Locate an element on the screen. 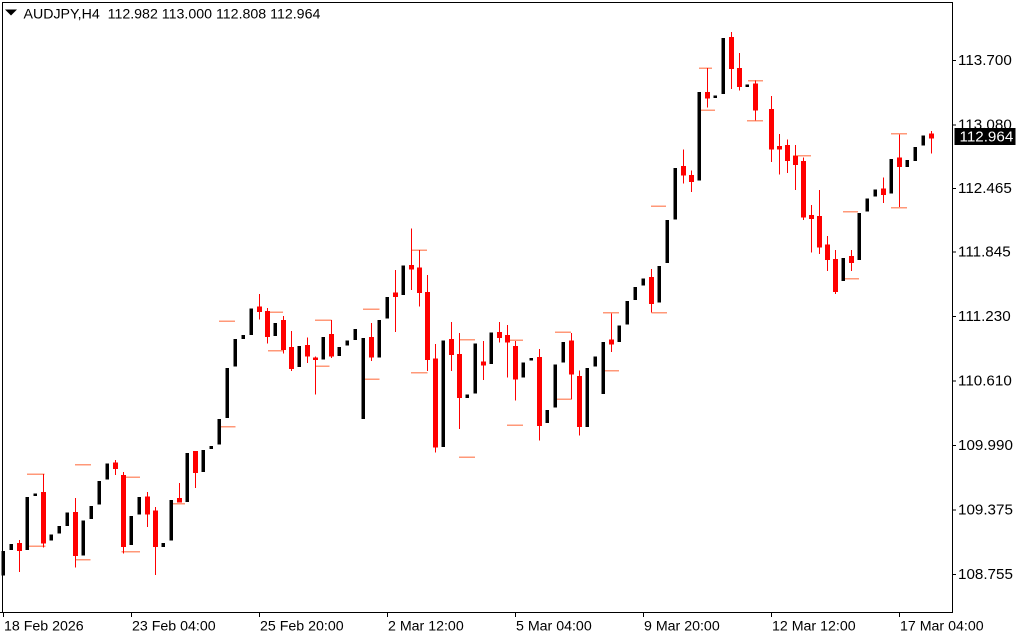 The width and height of the screenshot is (1024, 640). svg-text: 9 Mar 20:00 is located at coordinates (682, 627).